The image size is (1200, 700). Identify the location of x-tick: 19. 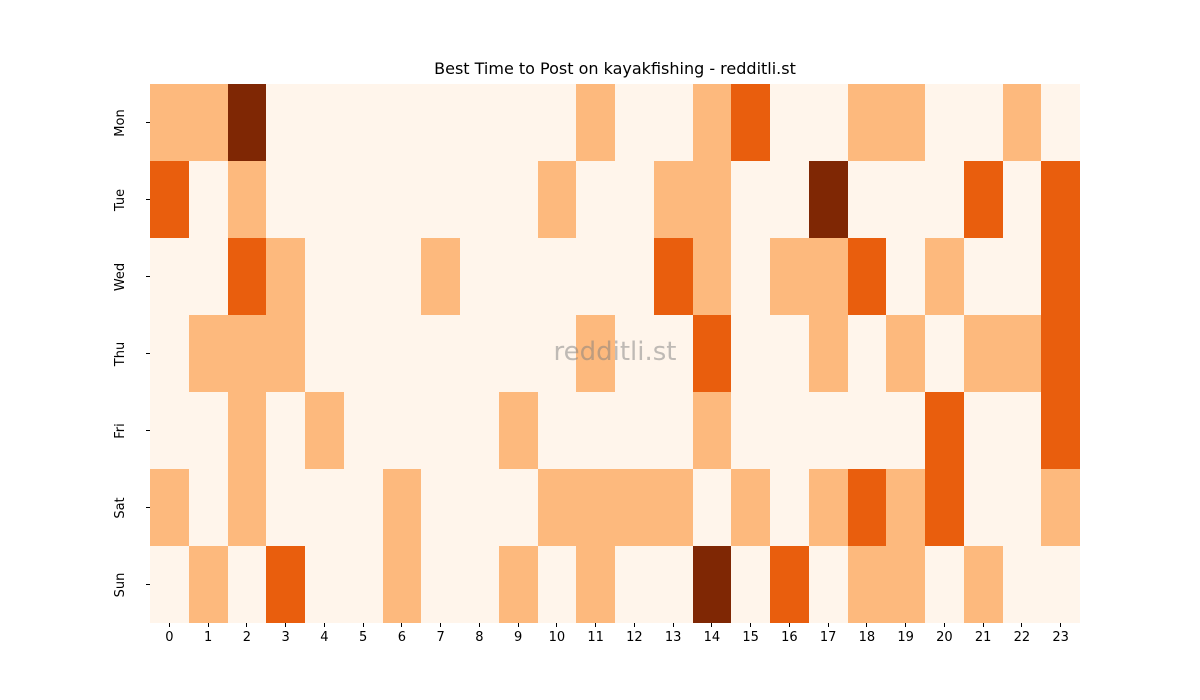
(906, 634).